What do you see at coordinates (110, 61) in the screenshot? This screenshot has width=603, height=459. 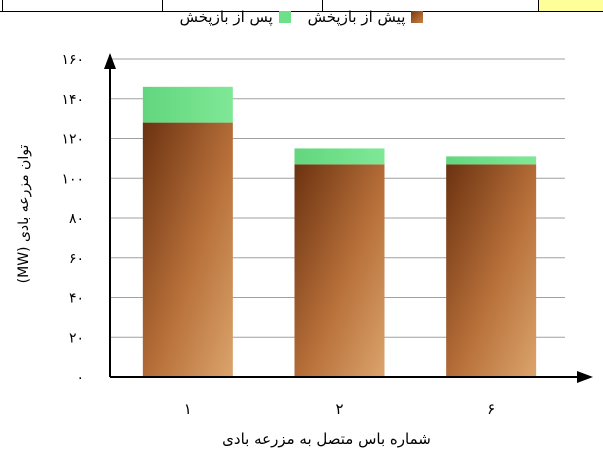 I see `y-axis-arrow` at bounding box center [110, 61].